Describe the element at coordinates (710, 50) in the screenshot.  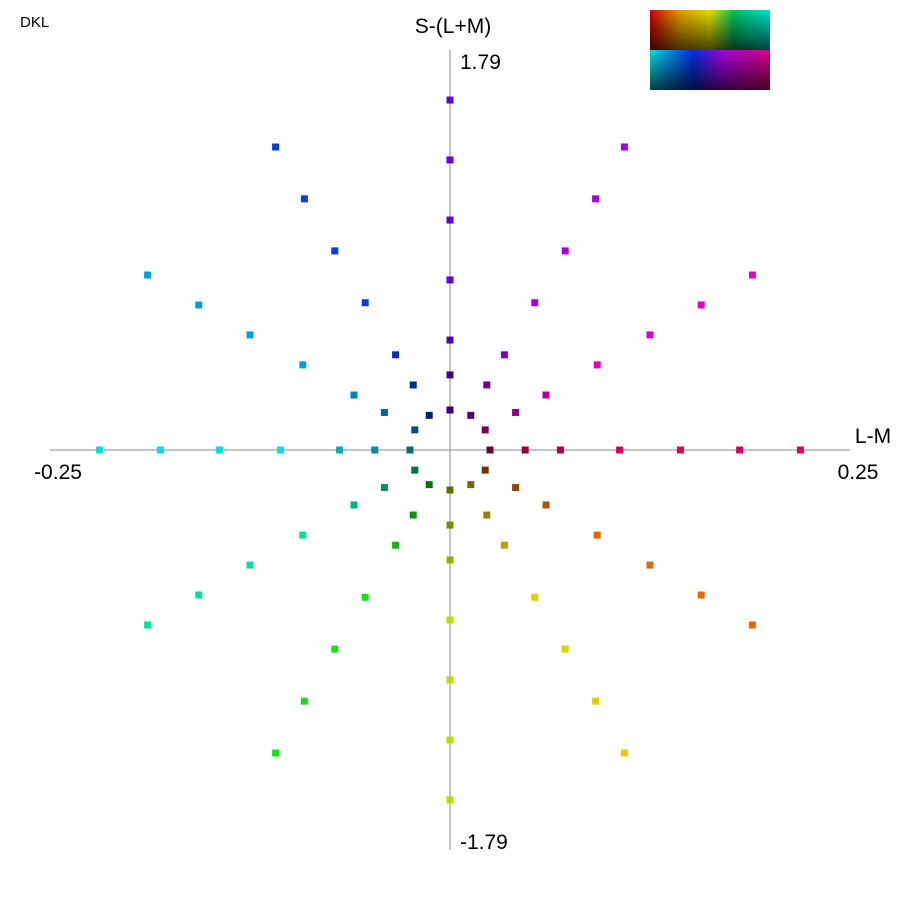
I see `color-swatch` at that location.